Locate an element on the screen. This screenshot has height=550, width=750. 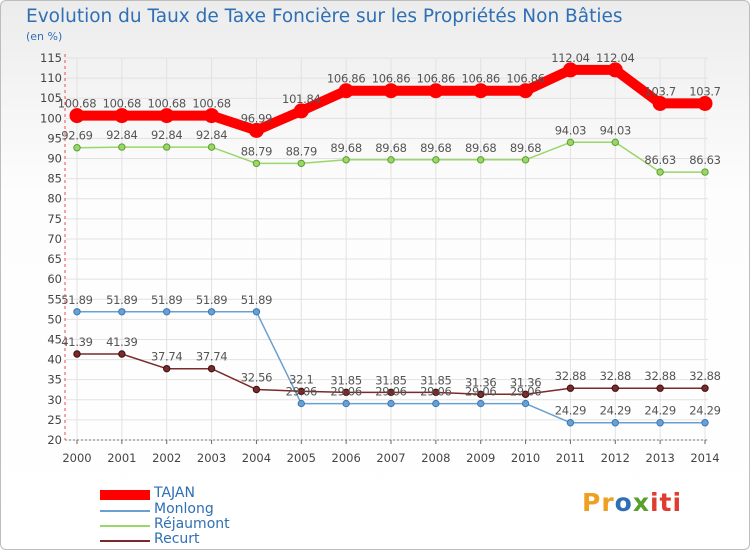
y-tick-label: 115 is located at coordinates (51, 58).